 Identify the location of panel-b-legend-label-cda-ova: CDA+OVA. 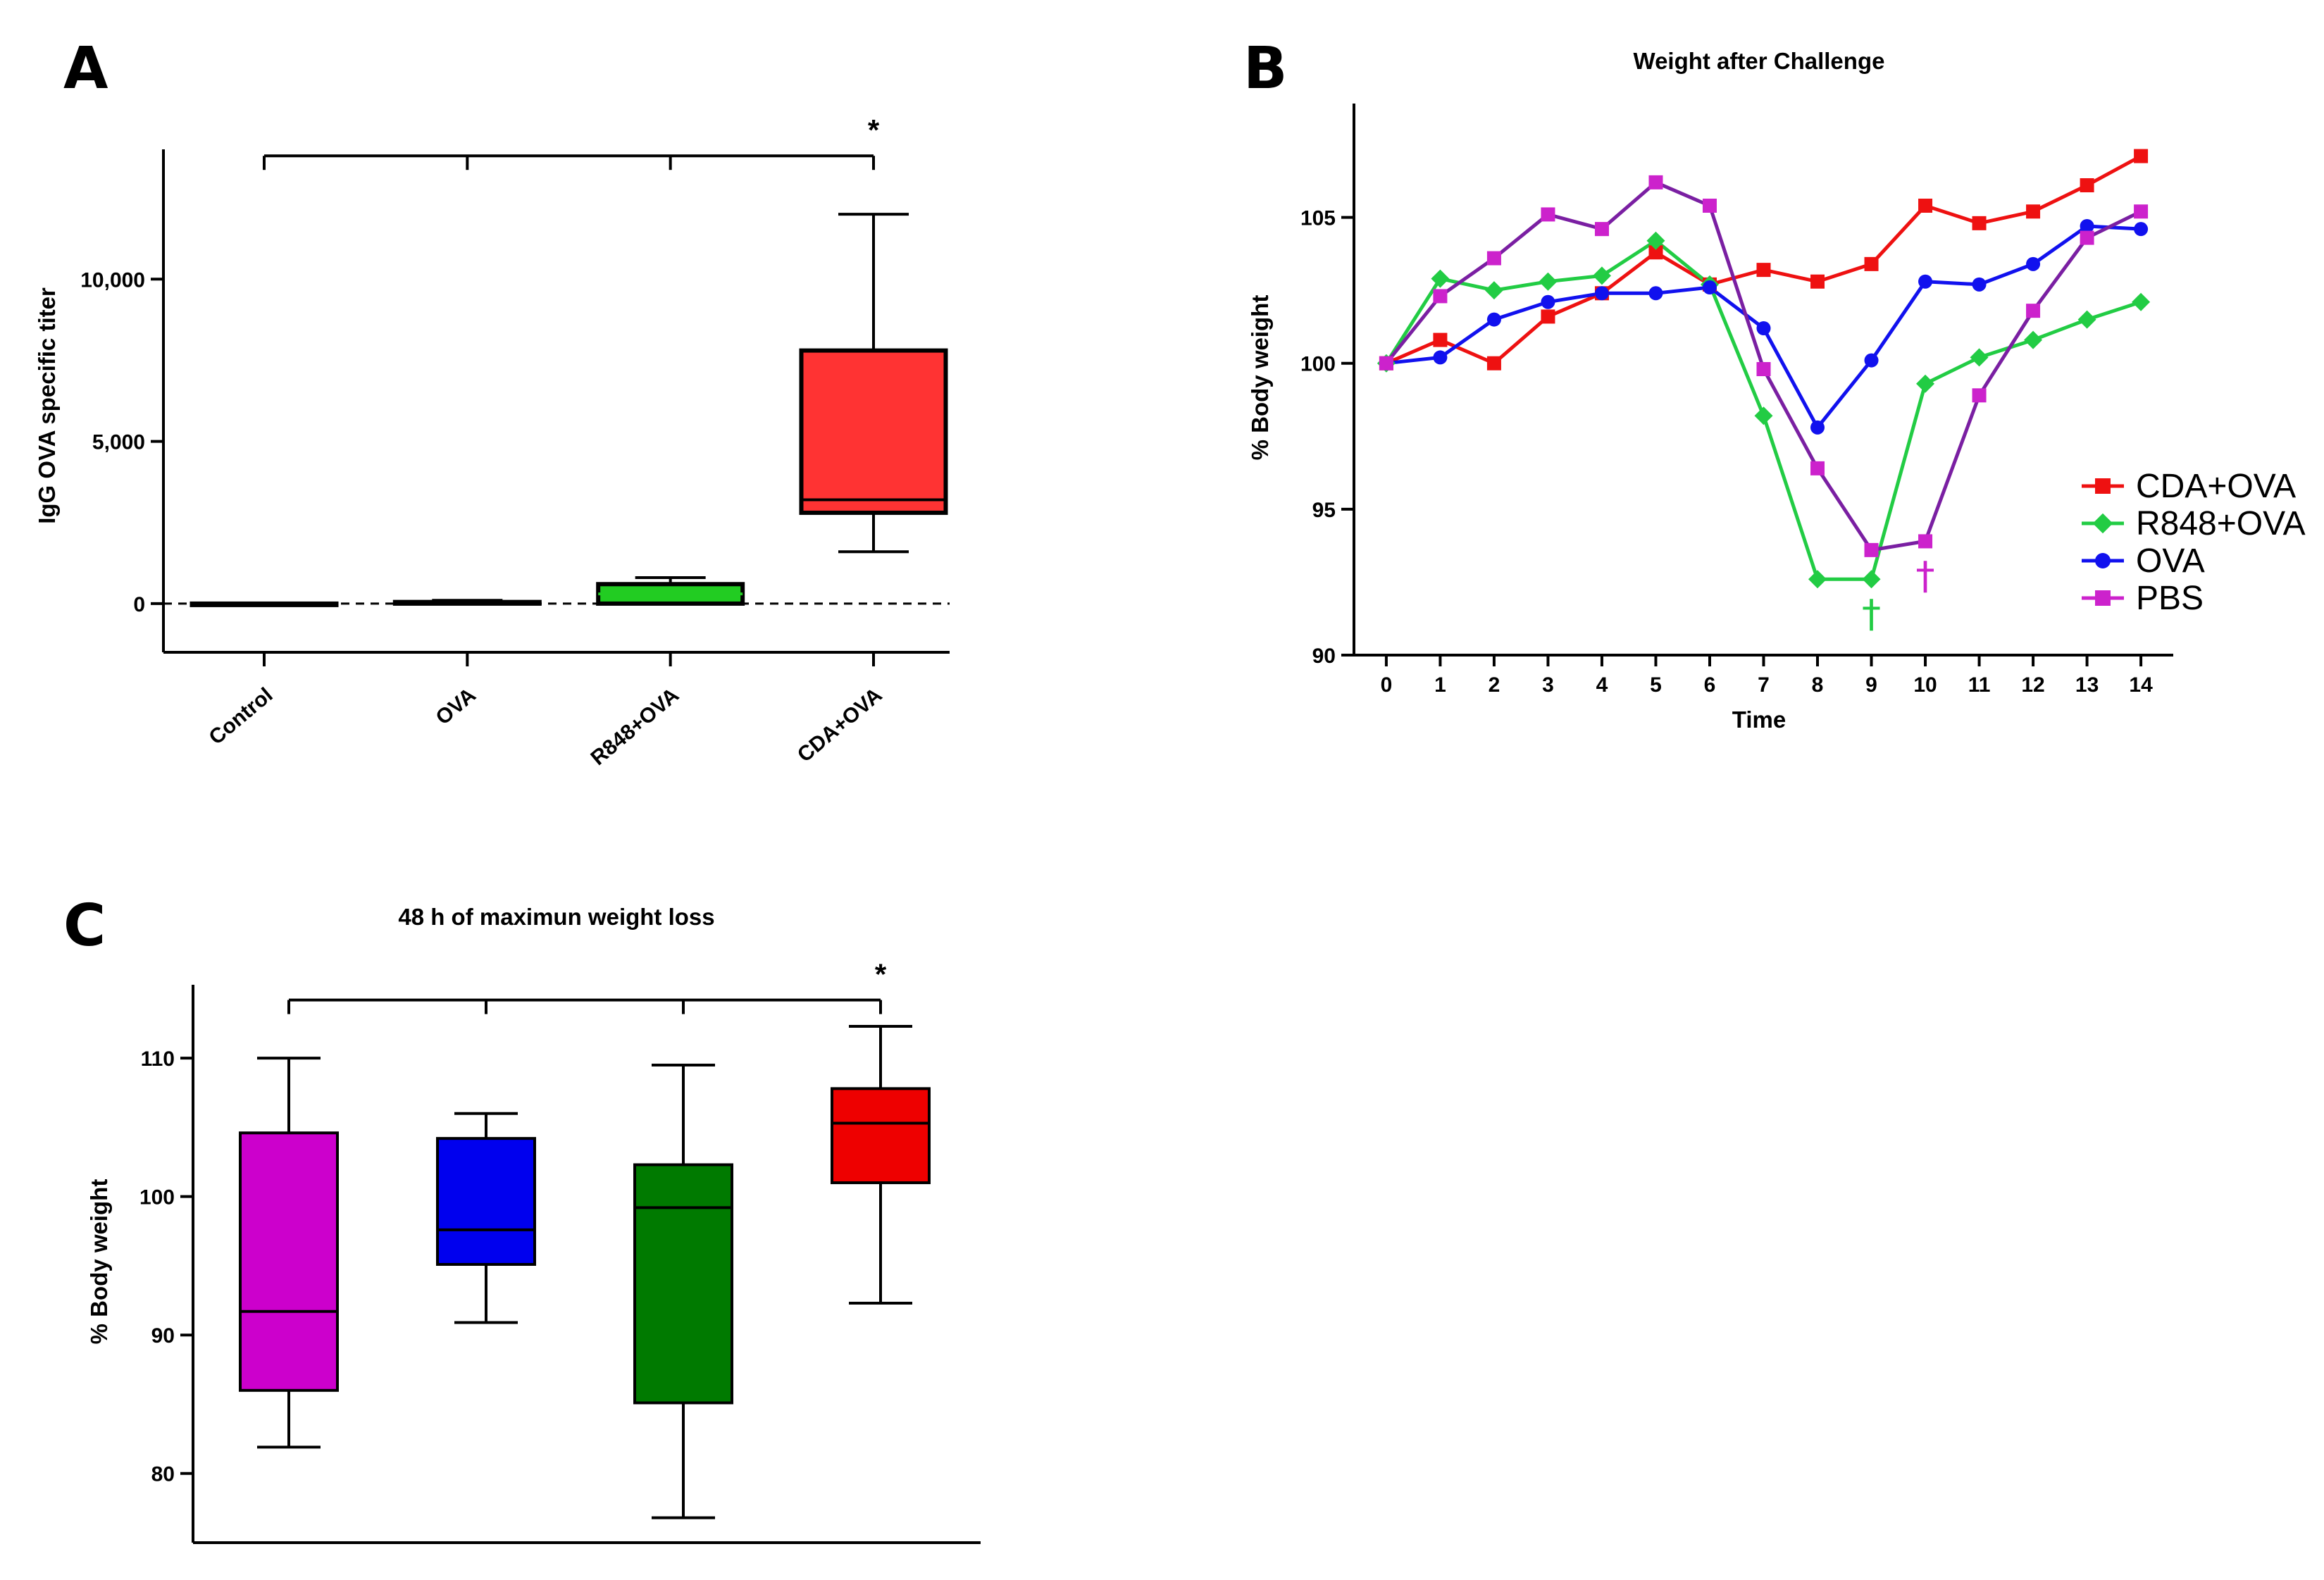
(2216, 486).